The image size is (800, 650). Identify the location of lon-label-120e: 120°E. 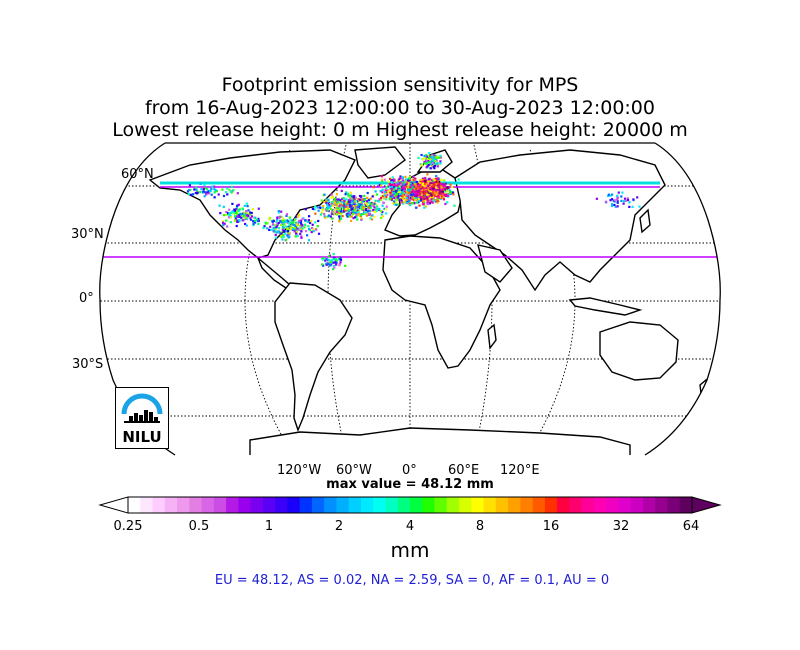
(520, 470).